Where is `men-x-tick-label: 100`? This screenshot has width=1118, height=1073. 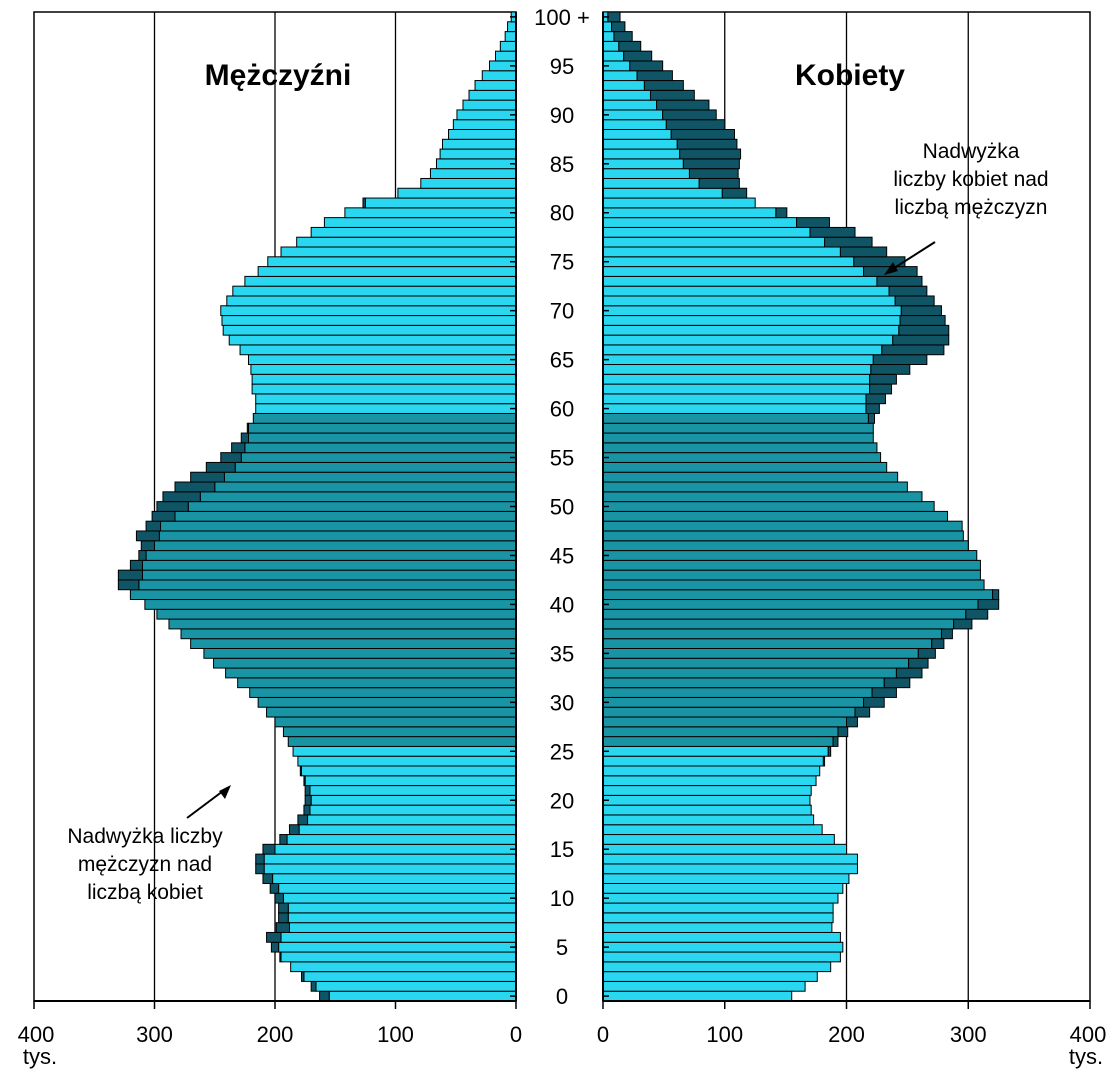 men-x-tick-label: 100 is located at coordinates (395, 1034).